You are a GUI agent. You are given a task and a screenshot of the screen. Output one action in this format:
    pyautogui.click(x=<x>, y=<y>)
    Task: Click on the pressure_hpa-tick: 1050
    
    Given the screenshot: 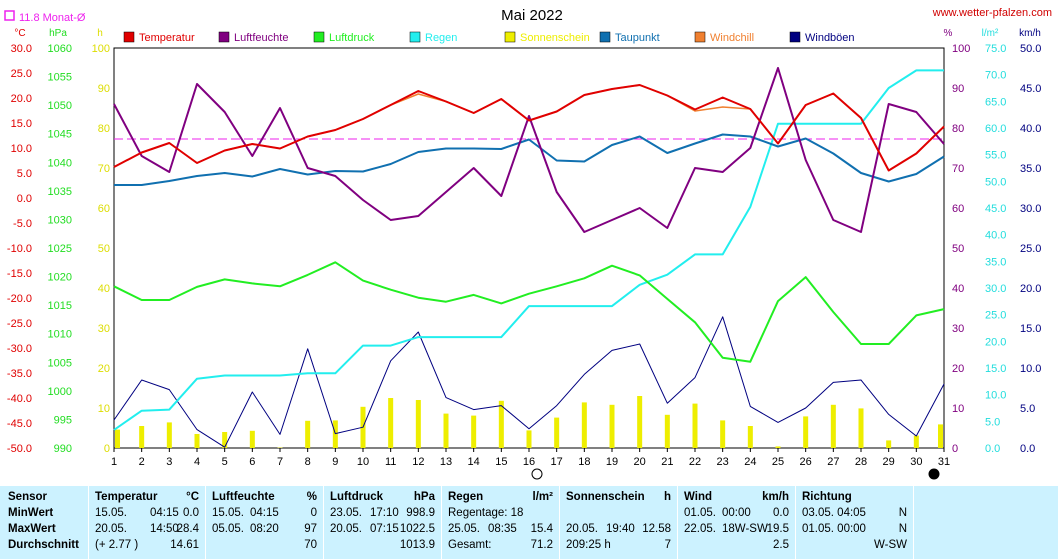 What is the action you would take?
    pyautogui.click(x=60, y=106)
    